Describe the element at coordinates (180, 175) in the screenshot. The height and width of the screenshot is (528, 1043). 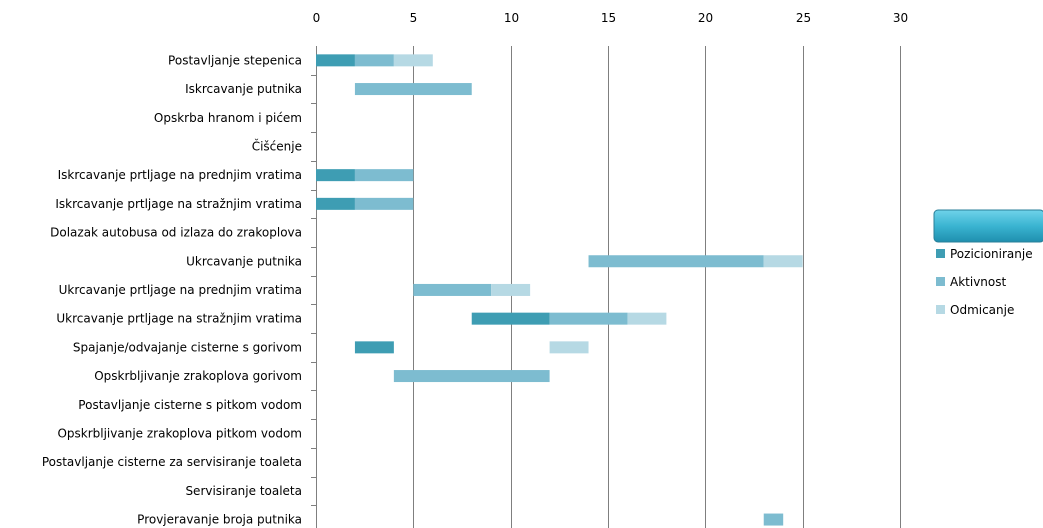
I see `category-label: Iskrcavanje prtljage na prednjim vratima` at that location.